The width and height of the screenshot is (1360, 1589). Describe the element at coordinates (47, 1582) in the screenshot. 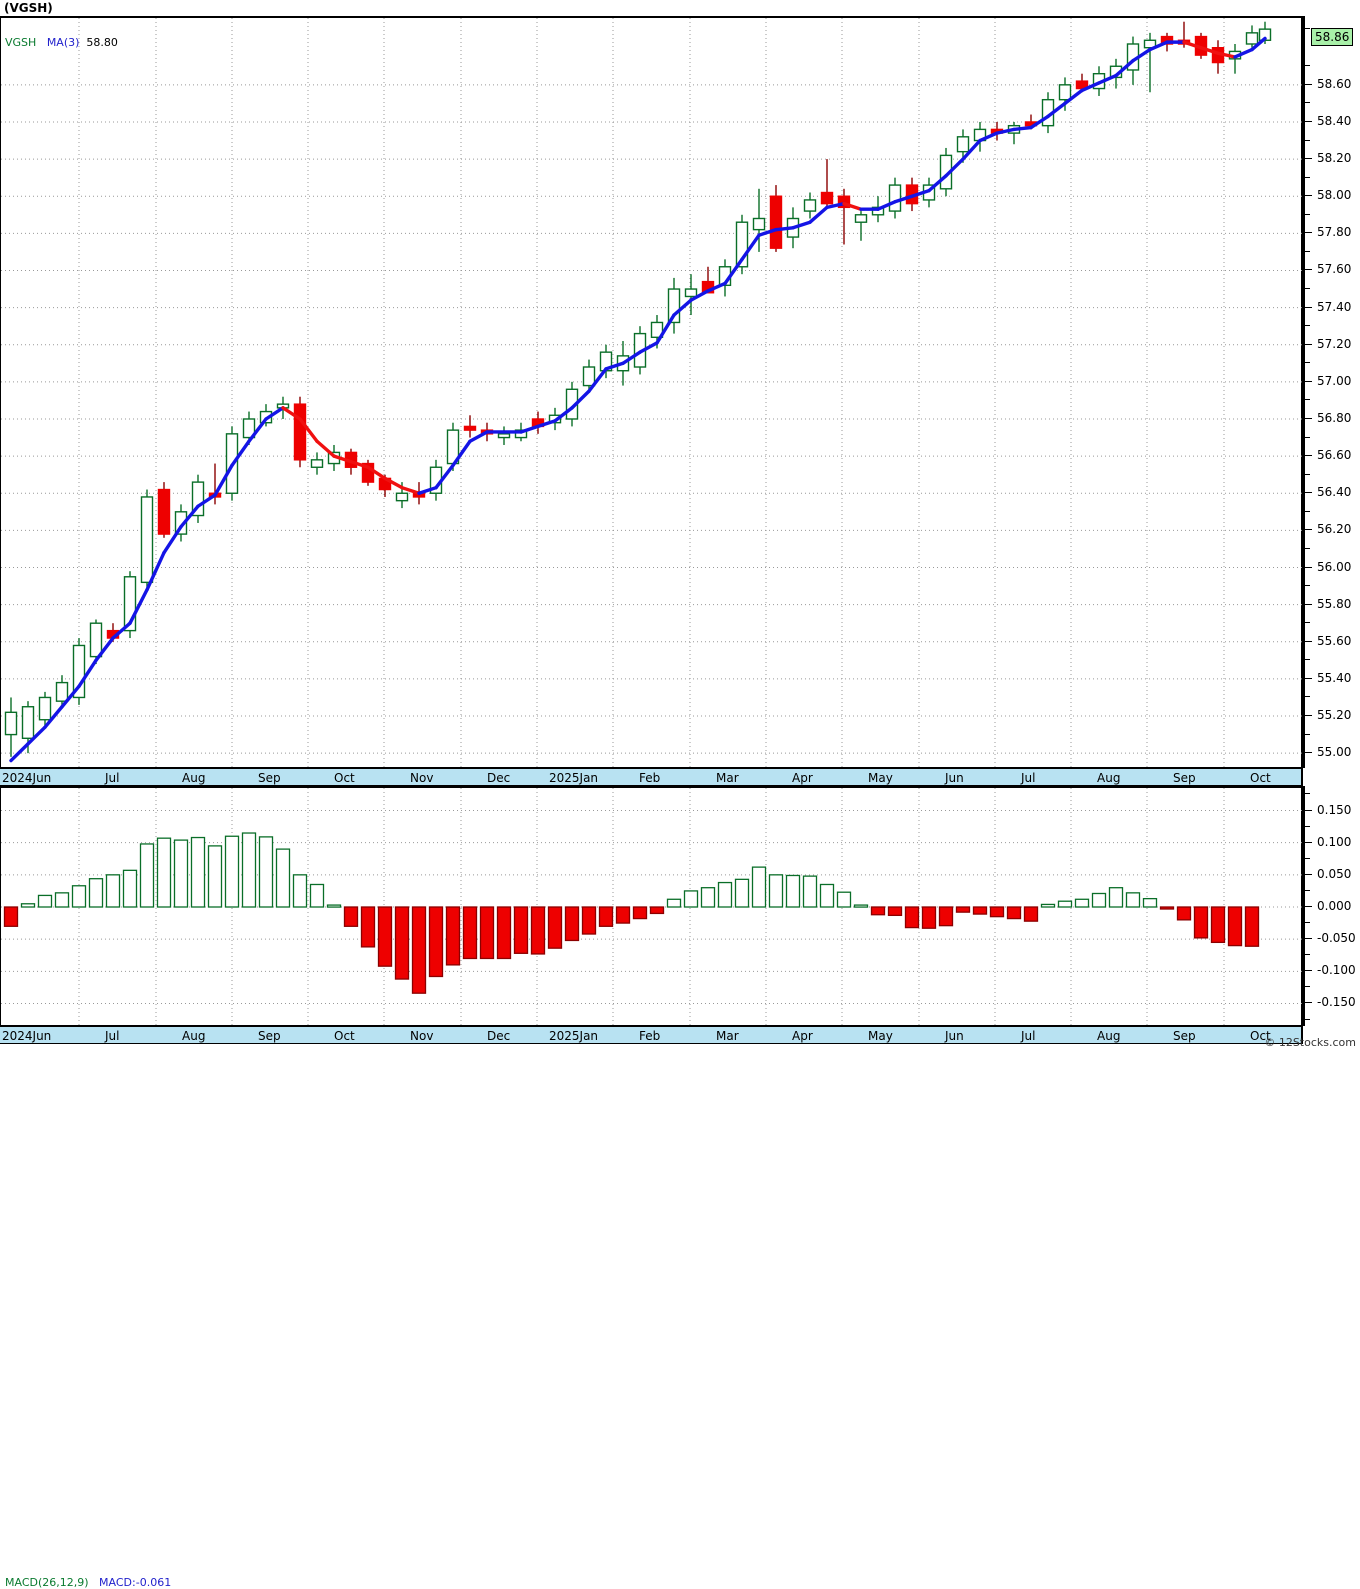

I see `legend-macd-name: MACD(26,12,9)` at that location.